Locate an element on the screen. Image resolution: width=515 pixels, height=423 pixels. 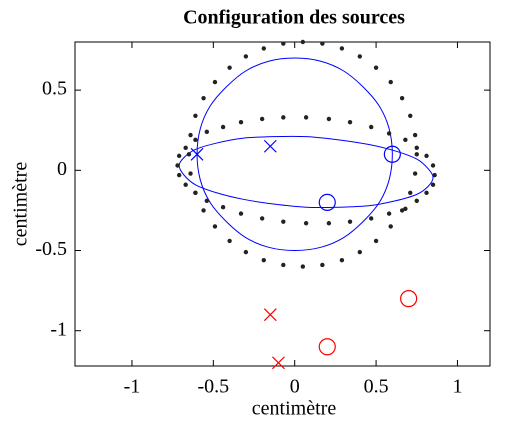
x-tick-label: -1 is located at coordinates (132, 387).